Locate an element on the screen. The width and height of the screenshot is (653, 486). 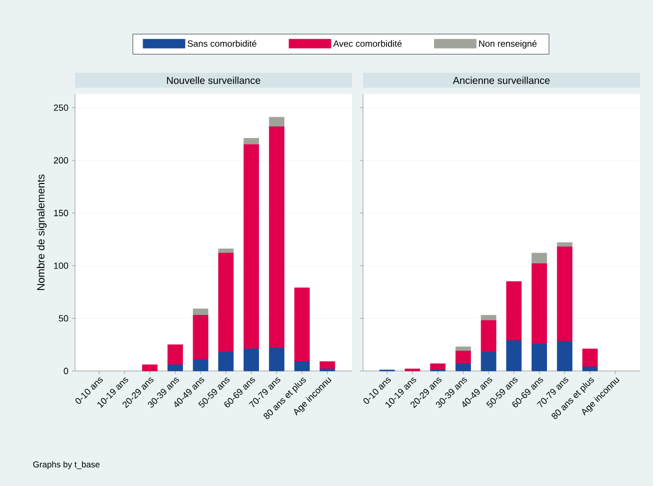
legend-label: Non renseigné is located at coordinates (508, 44).